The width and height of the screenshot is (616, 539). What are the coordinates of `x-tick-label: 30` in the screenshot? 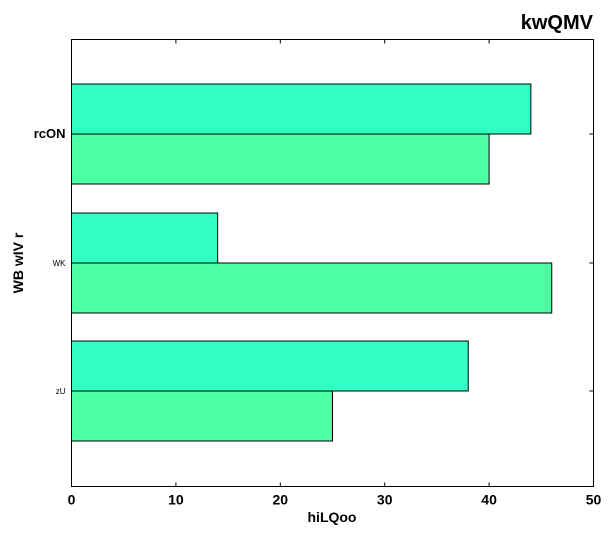 It's located at (385, 500).